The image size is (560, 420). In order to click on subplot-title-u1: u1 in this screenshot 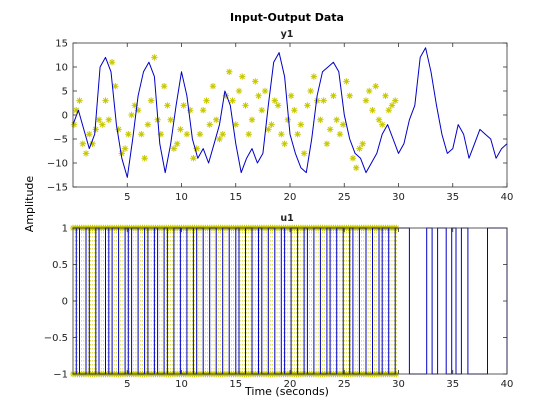, I will do `click(286, 218)`.